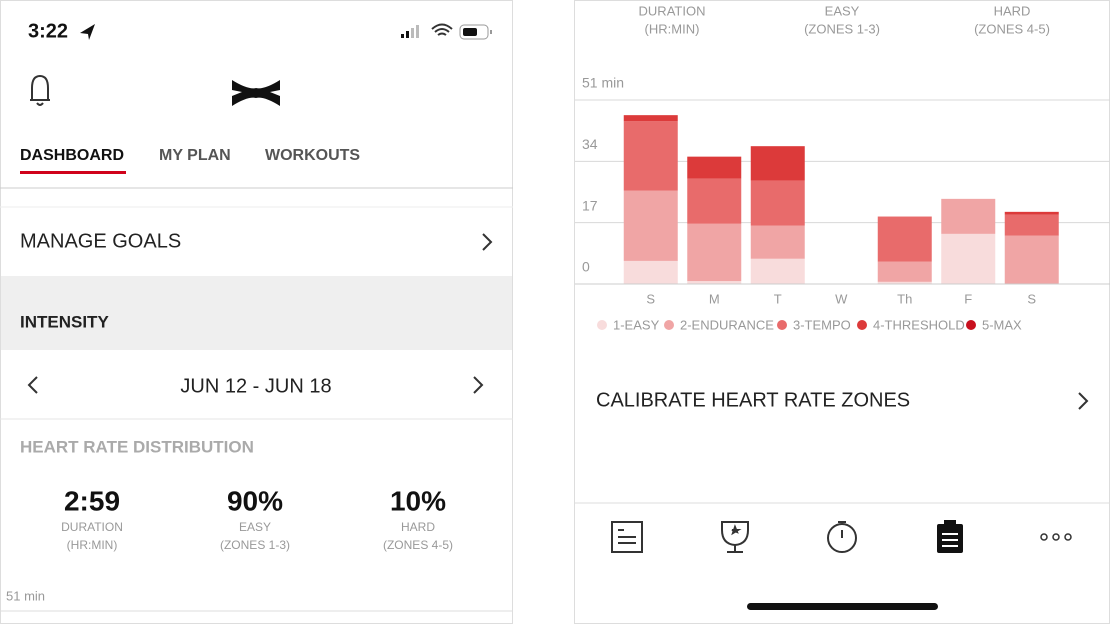 The height and width of the screenshot is (624, 1110). What do you see at coordinates (714, 298) in the screenshot?
I see `x-tick-label: M` at bounding box center [714, 298].